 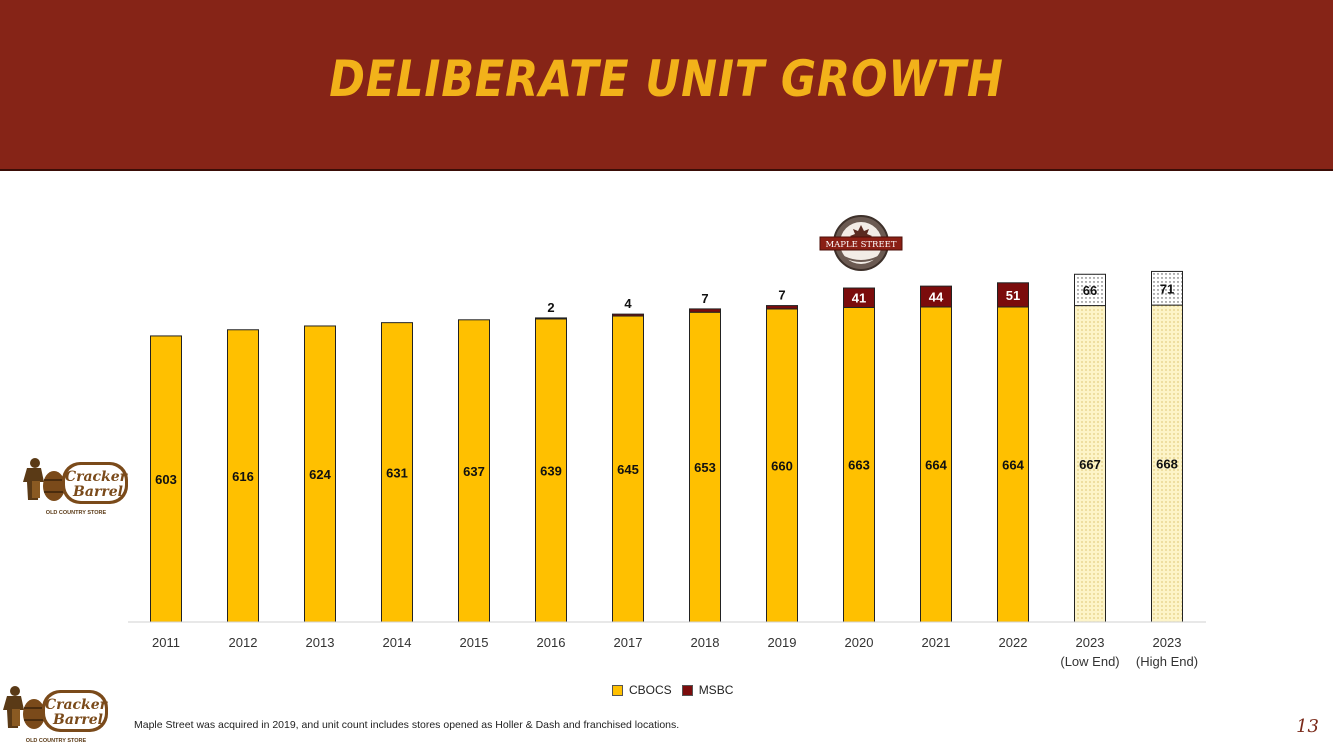 What do you see at coordinates (474, 642) in the screenshot?
I see `x-tick-label: 2015` at bounding box center [474, 642].